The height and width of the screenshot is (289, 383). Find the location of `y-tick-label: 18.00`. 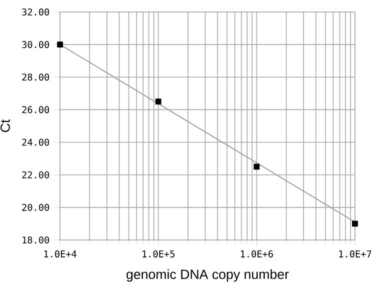

y-tick-label: 18.00 is located at coordinates (36, 240).